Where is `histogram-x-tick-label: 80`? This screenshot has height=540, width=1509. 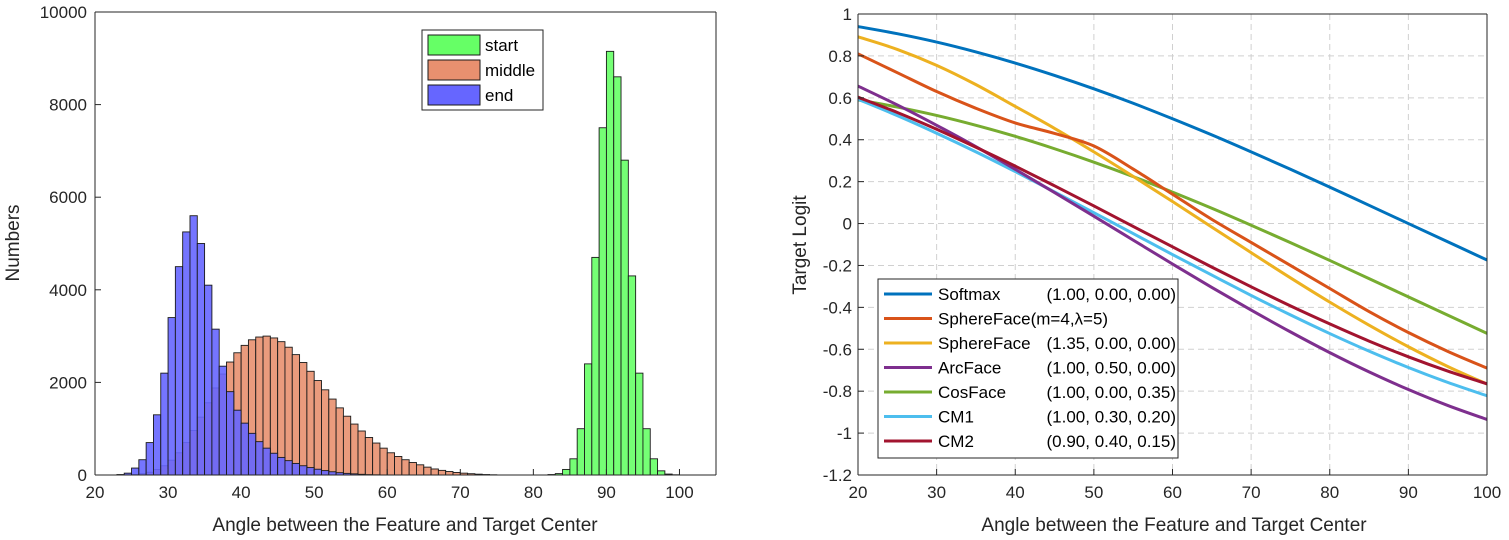
histogram-x-tick-label: 80 is located at coordinates (533, 492).